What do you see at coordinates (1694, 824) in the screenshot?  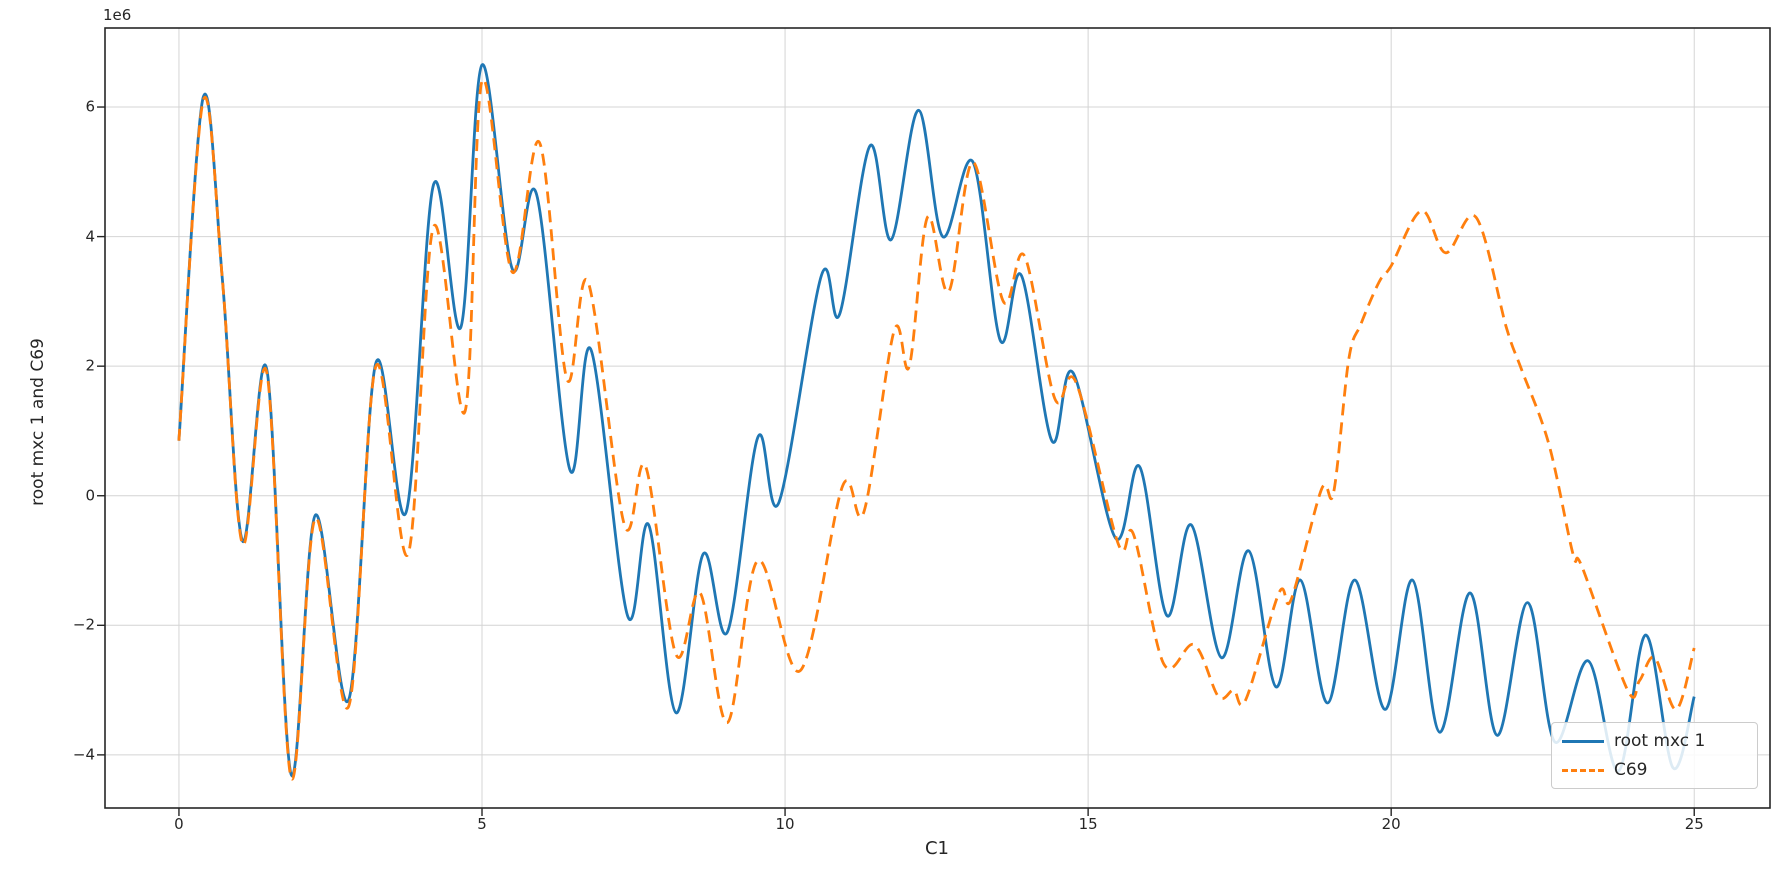 I see `x-tick-label: 25` at bounding box center [1694, 824].